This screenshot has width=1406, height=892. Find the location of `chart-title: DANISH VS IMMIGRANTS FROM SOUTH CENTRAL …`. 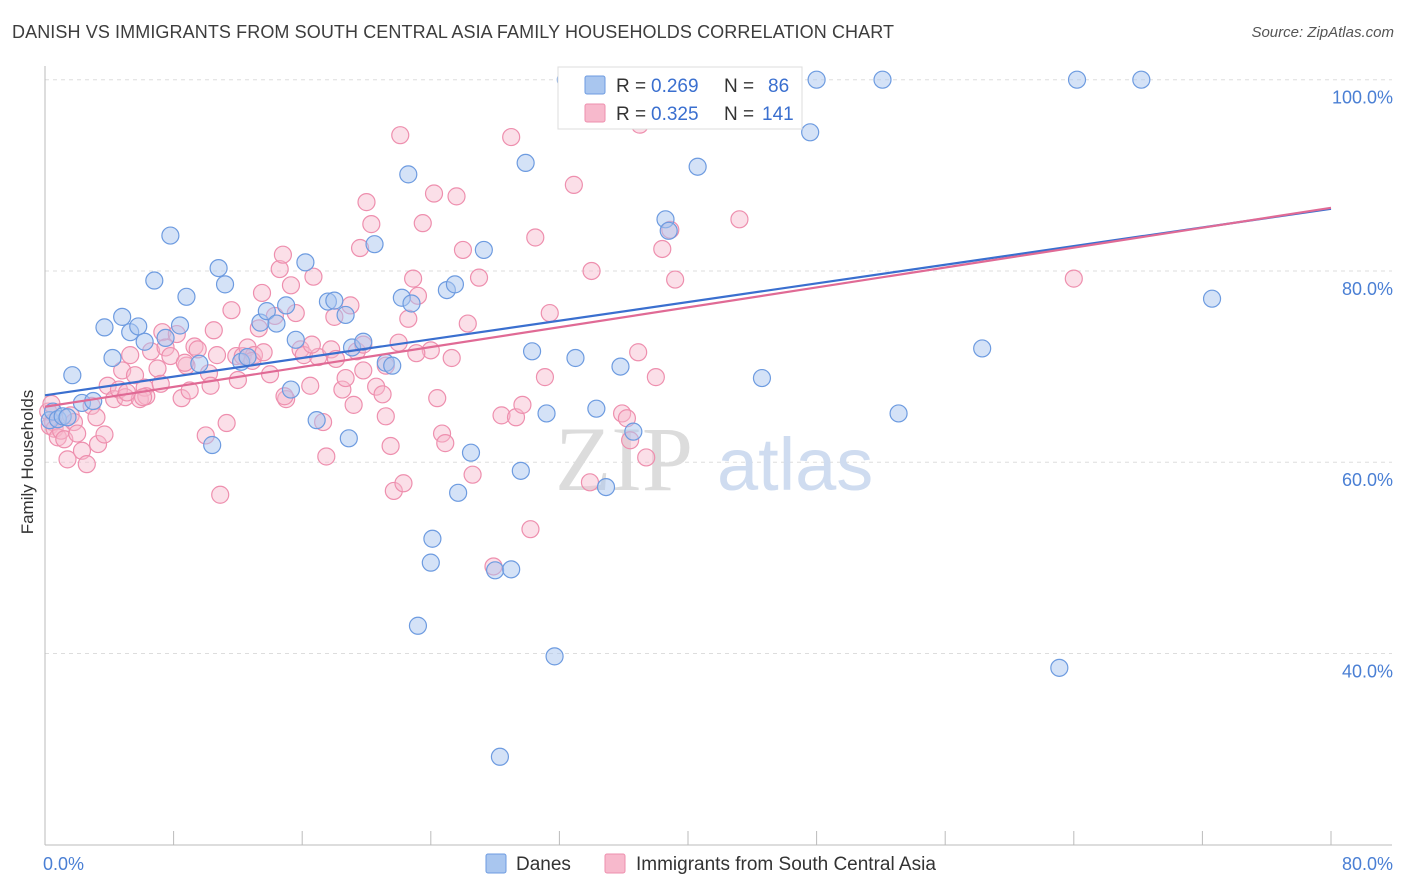

chart-title: DANISH VS IMMIGRANTS FROM SOUTH CENTRAL … is located at coordinates (453, 32).